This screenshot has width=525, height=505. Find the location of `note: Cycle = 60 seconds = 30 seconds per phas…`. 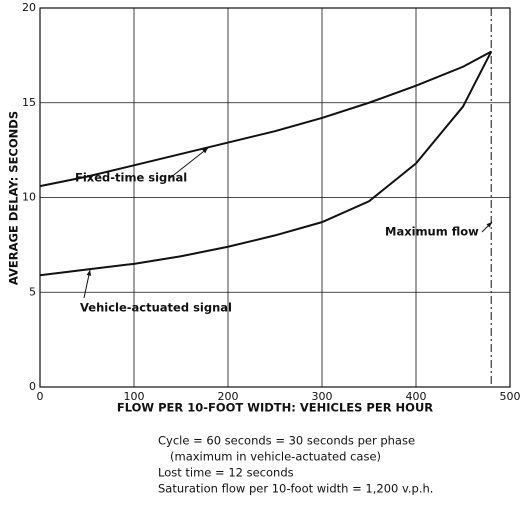

note: Cycle = 60 seconds = 30 seconds per phas… is located at coordinates (286, 441).